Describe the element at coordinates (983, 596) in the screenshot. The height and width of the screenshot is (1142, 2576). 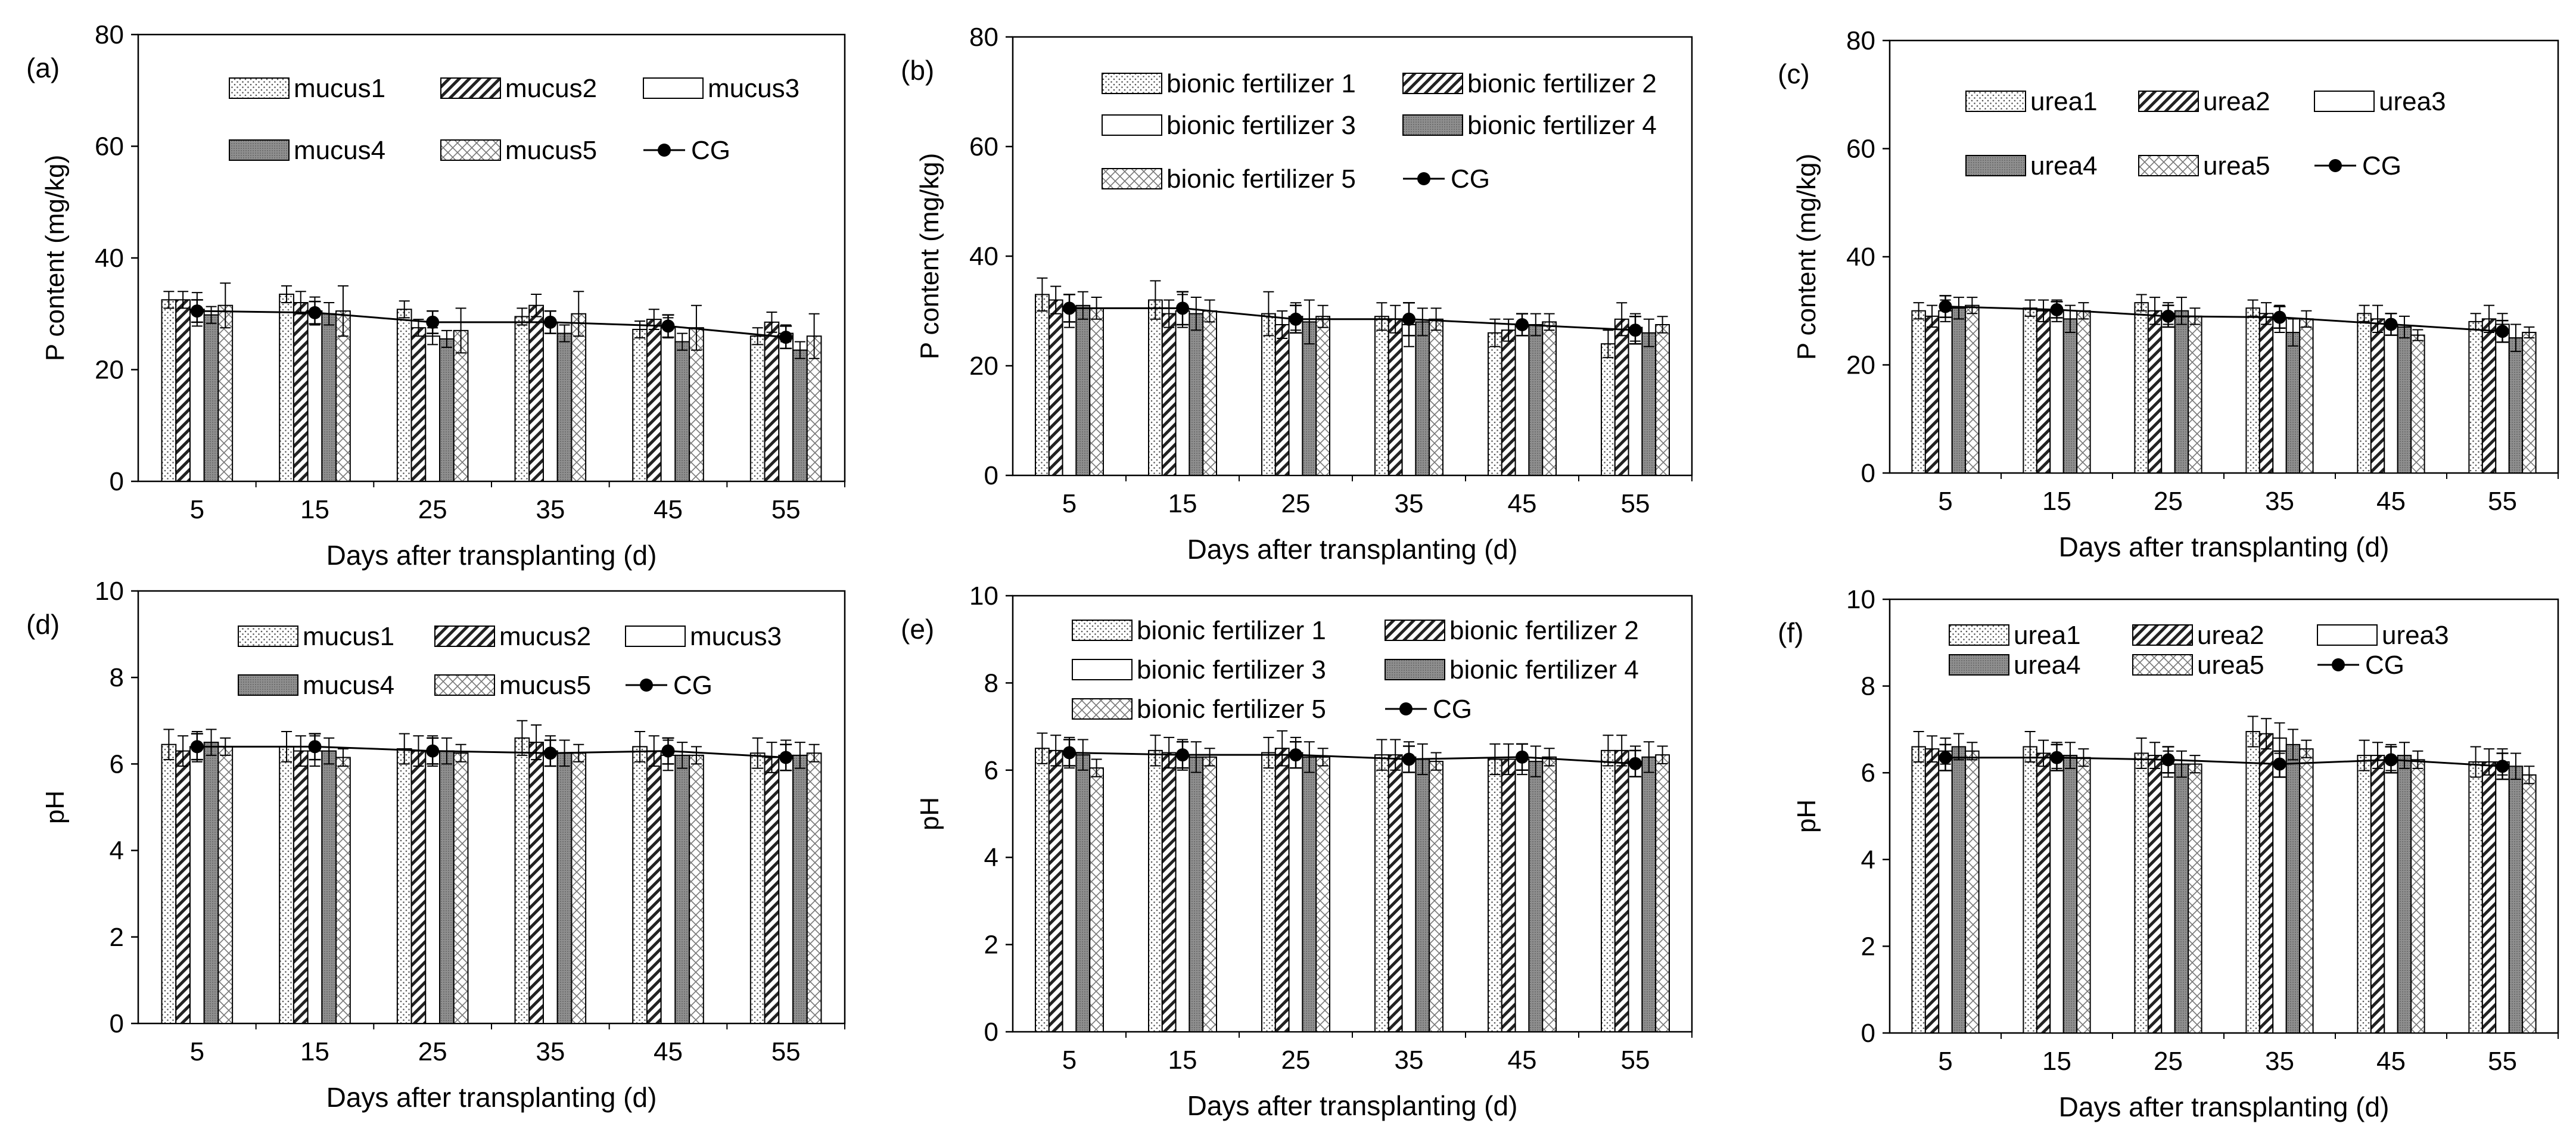
I see `y-tick-label: 10` at that location.